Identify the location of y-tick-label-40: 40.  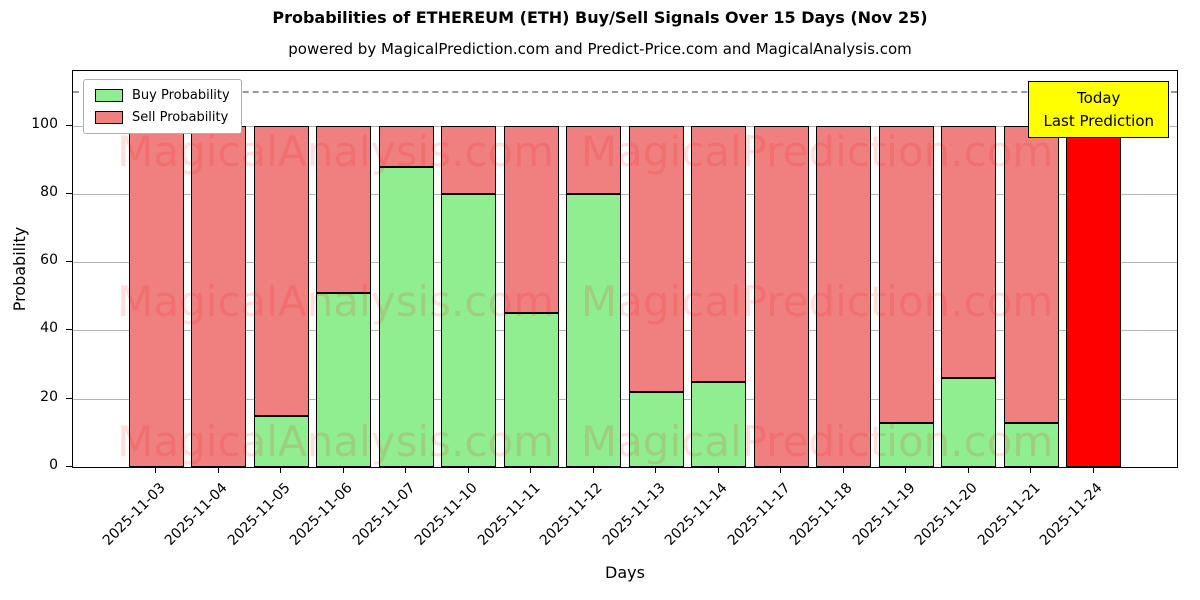
(49, 328).